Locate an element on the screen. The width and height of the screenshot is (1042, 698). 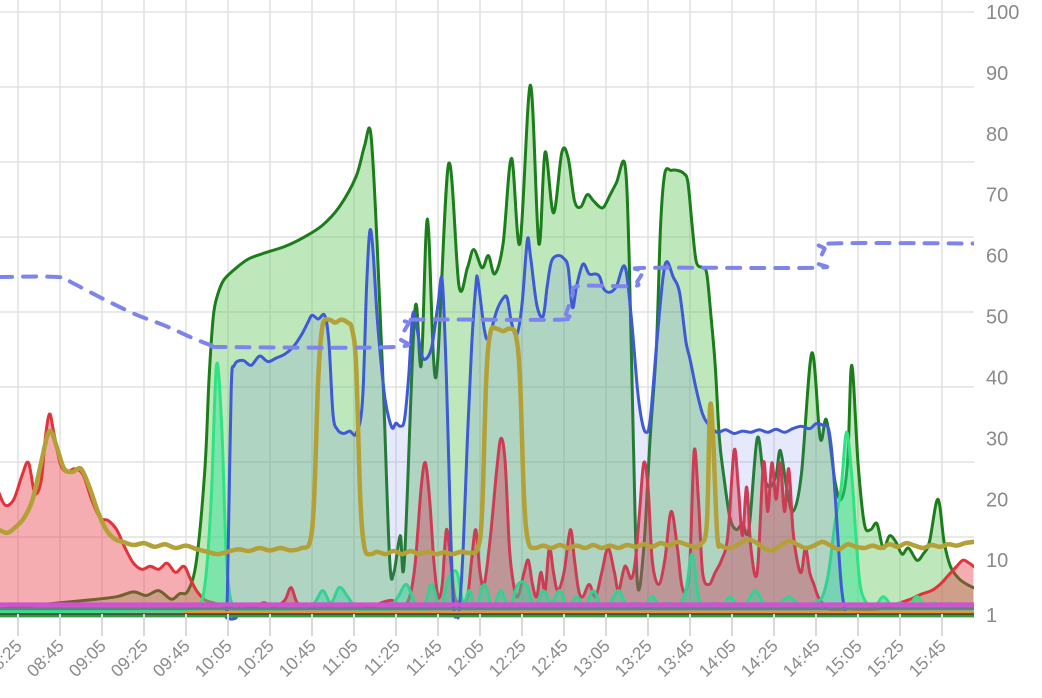
x-tick-label: 12:05 is located at coordinates (465, 658).